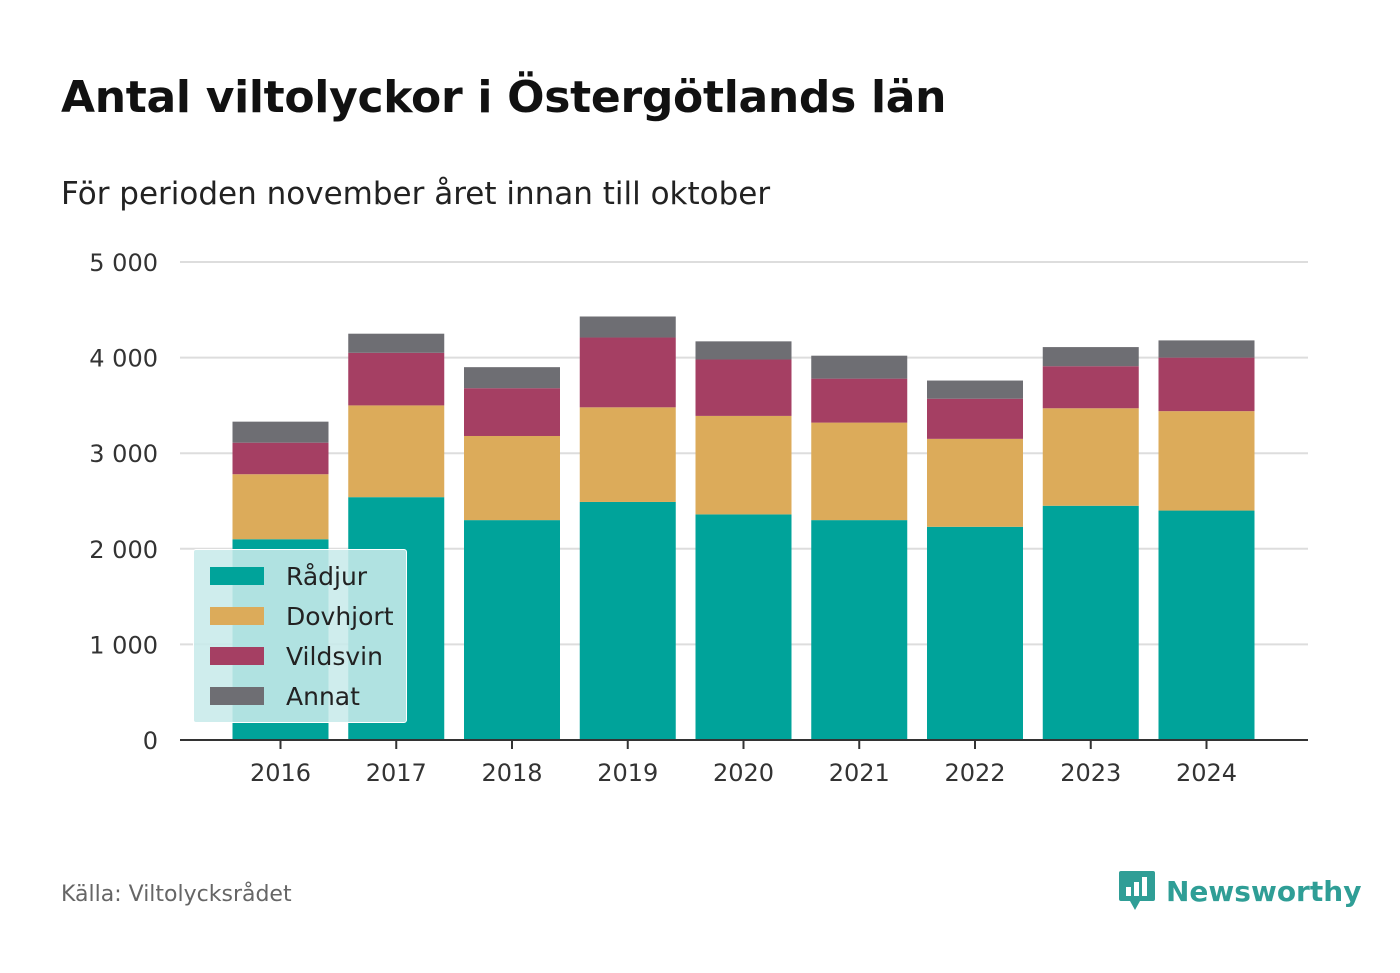  I want to click on x-tick-label: 2019, so click(627, 773).